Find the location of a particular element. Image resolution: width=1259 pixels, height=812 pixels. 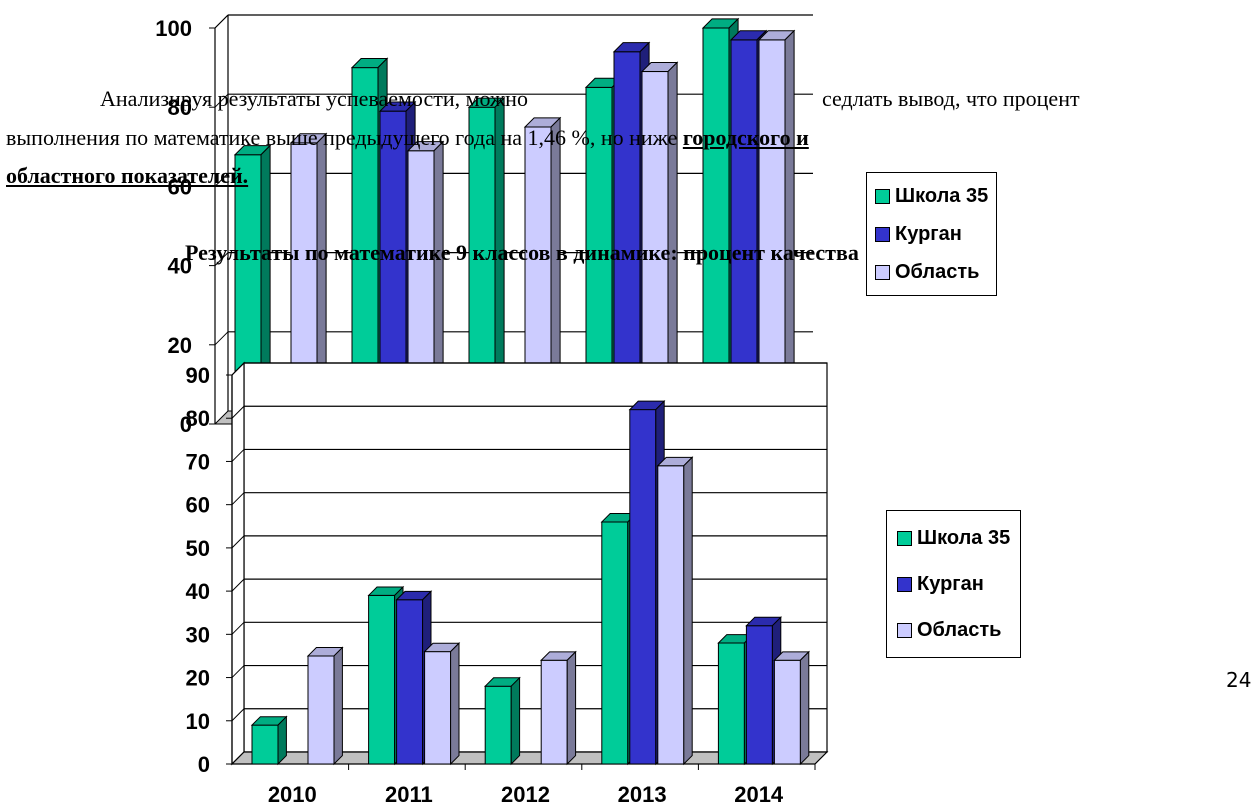

bar-school-2010 is located at coordinates (269, 740).